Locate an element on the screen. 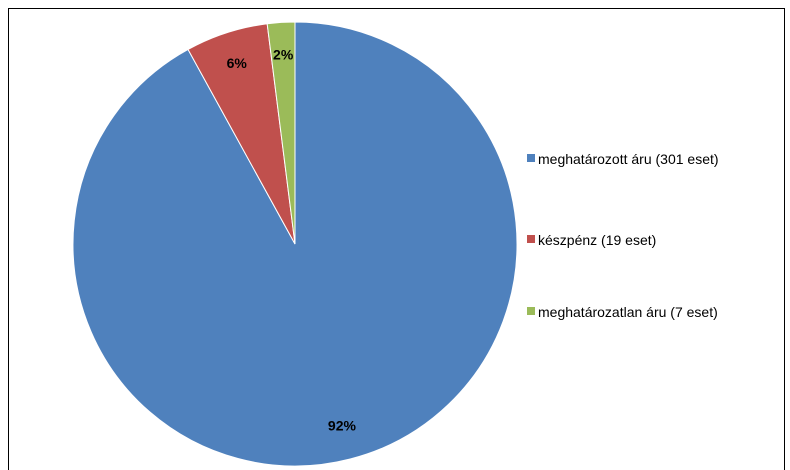  legend-item: készpénz (19 eset) is located at coordinates (652, 240).